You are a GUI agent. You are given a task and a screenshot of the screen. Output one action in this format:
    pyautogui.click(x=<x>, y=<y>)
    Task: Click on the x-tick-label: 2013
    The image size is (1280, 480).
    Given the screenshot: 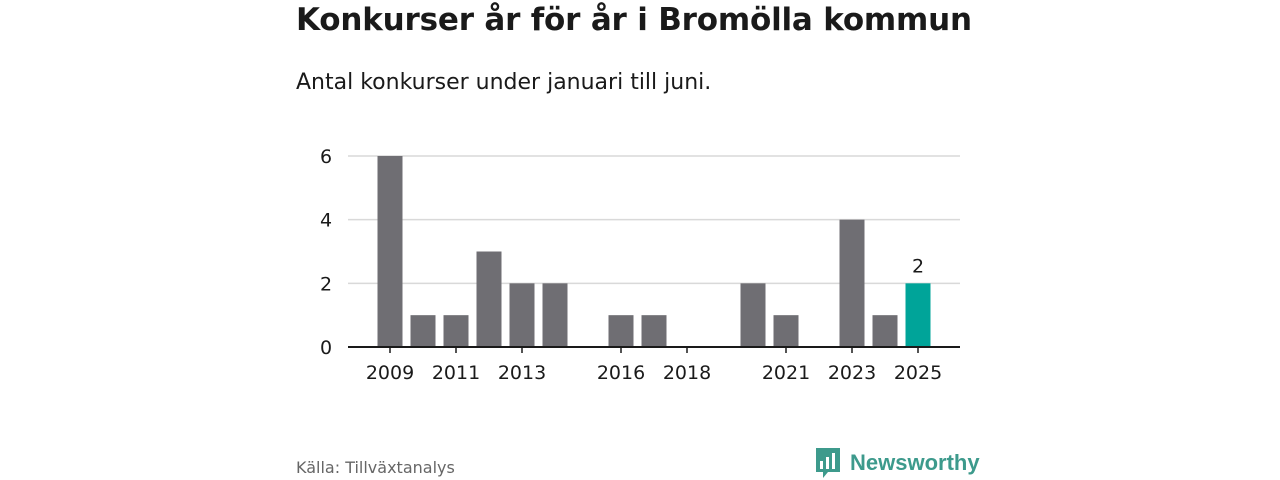 What is the action you would take?
    pyautogui.click(x=522, y=373)
    